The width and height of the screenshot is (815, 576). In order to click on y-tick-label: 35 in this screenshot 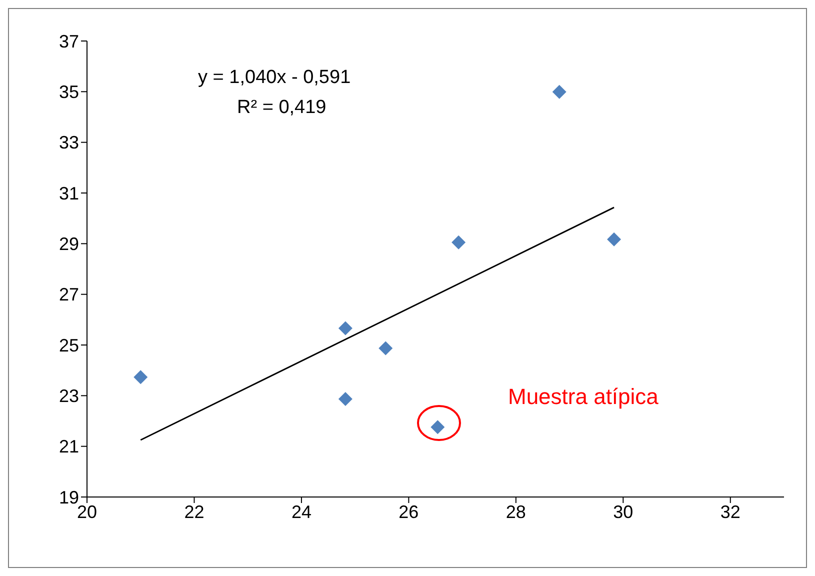, I will do `click(68, 92)`.